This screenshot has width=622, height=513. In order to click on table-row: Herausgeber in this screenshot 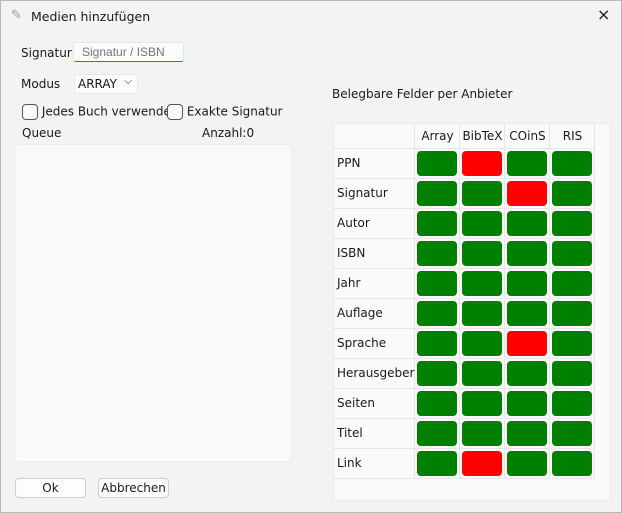, I will do `click(465, 373)`.